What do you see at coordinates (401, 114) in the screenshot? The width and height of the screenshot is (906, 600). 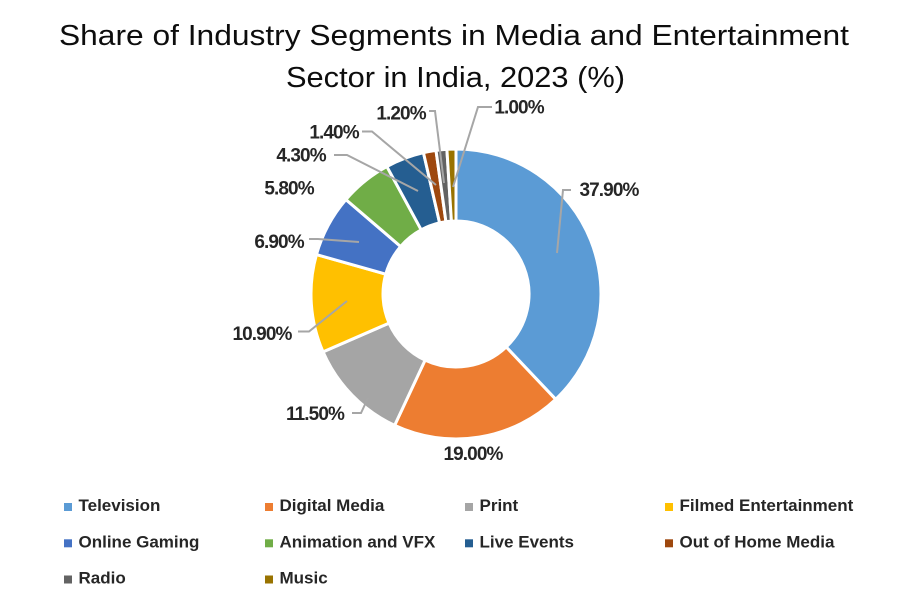 I see `svg-text: 1.20%` at bounding box center [401, 114].